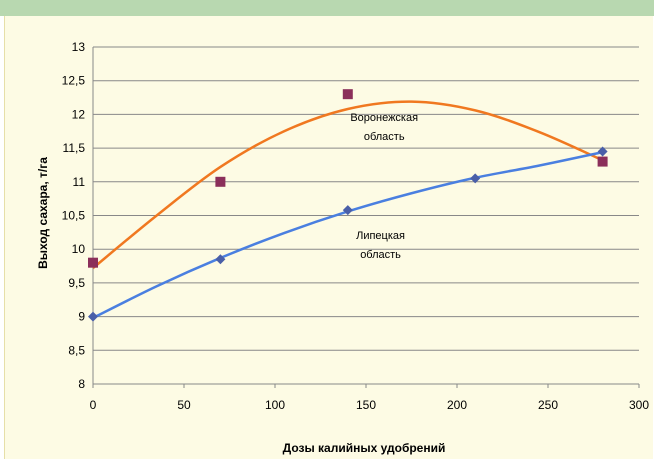 The image size is (654, 459). What do you see at coordinates (639, 405) in the screenshot?
I see `x-tick-label: 300` at bounding box center [639, 405].